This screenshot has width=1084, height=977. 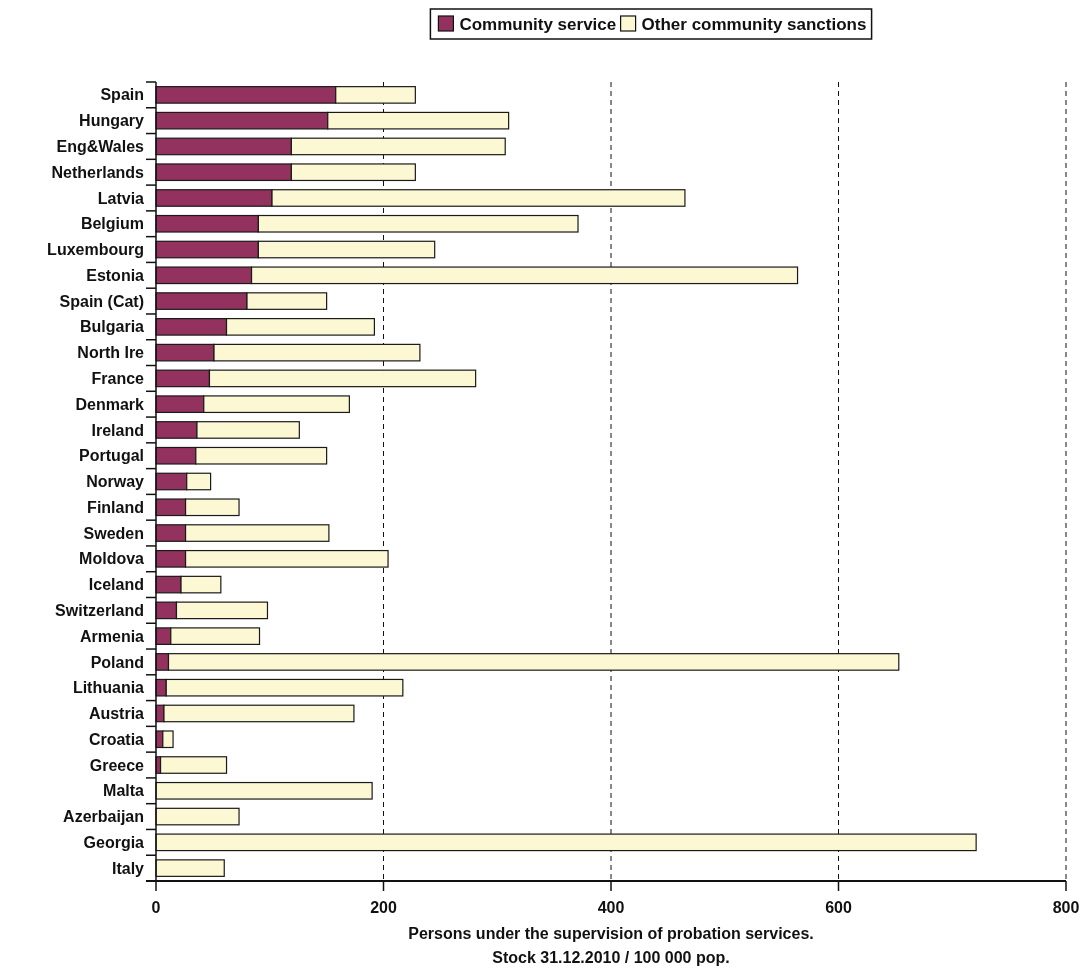 What do you see at coordinates (122, 95) in the screenshot?
I see `y-tick-label: Spain` at bounding box center [122, 95].